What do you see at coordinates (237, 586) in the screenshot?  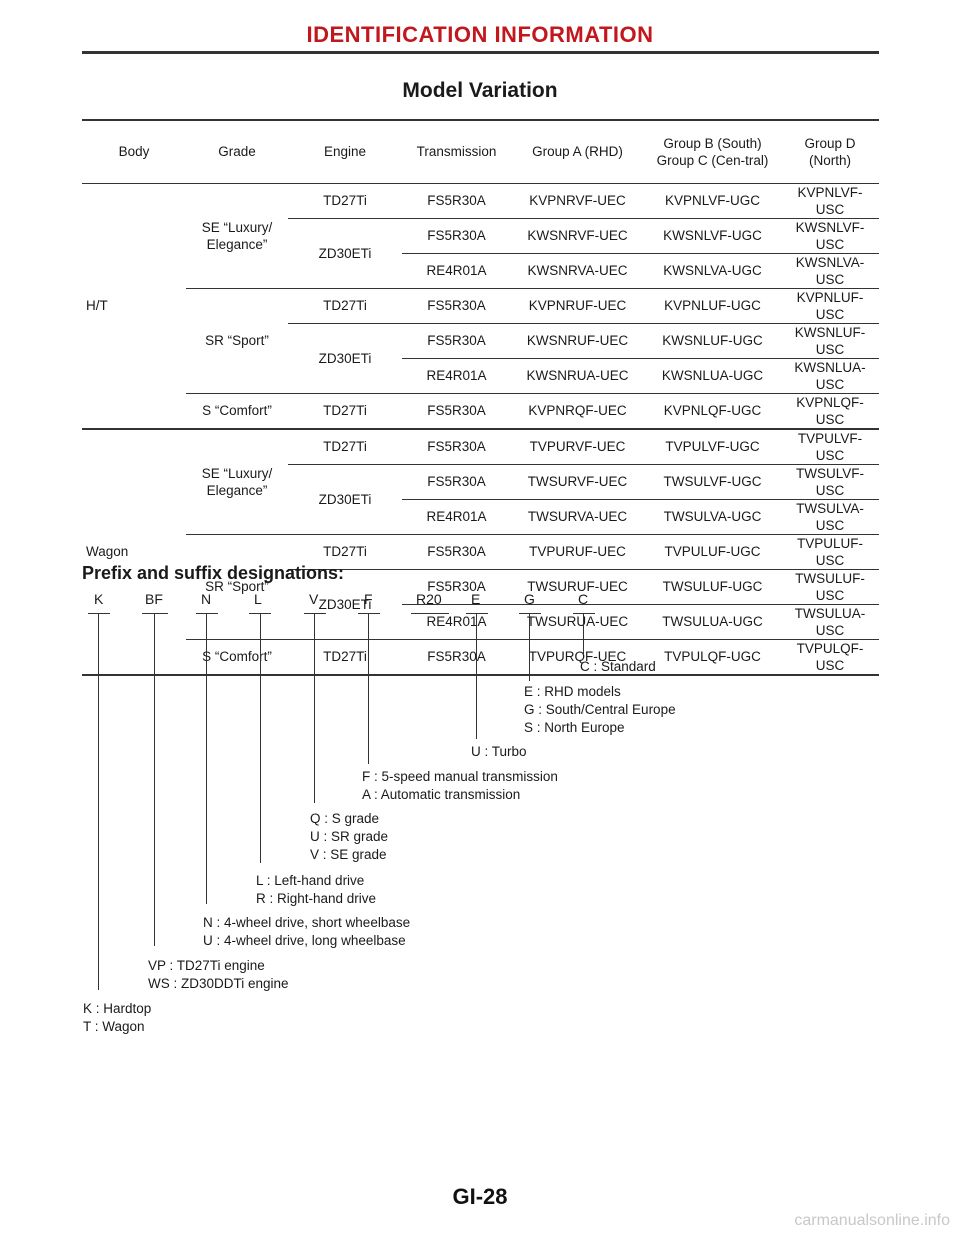 I see `grade-sr: SR “Sport”` at bounding box center [237, 586].